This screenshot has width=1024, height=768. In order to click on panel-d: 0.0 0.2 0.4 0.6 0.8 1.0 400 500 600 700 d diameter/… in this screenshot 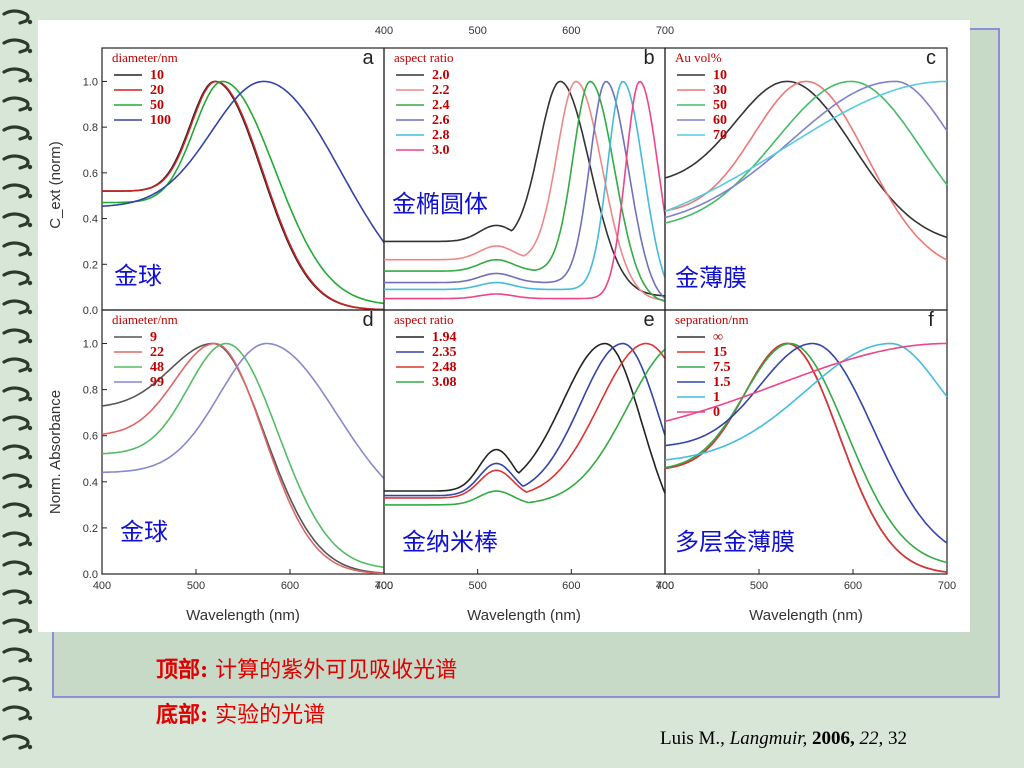, I will do `click(238, 450)`.